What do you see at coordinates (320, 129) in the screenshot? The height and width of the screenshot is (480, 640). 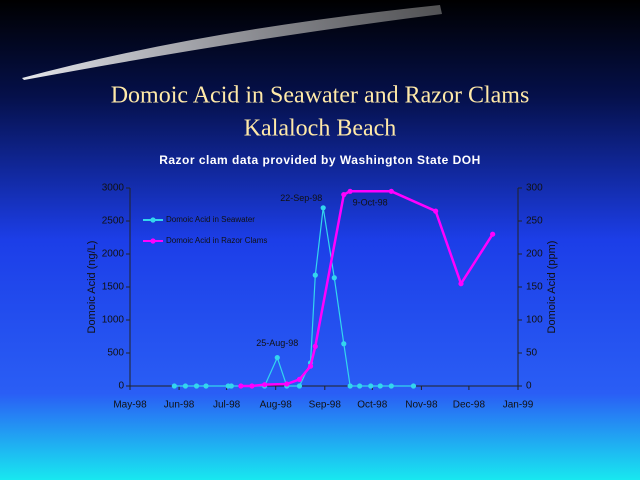 I see `chart-subtitle: Kalaloch Beach` at bounding box center [320, 129].